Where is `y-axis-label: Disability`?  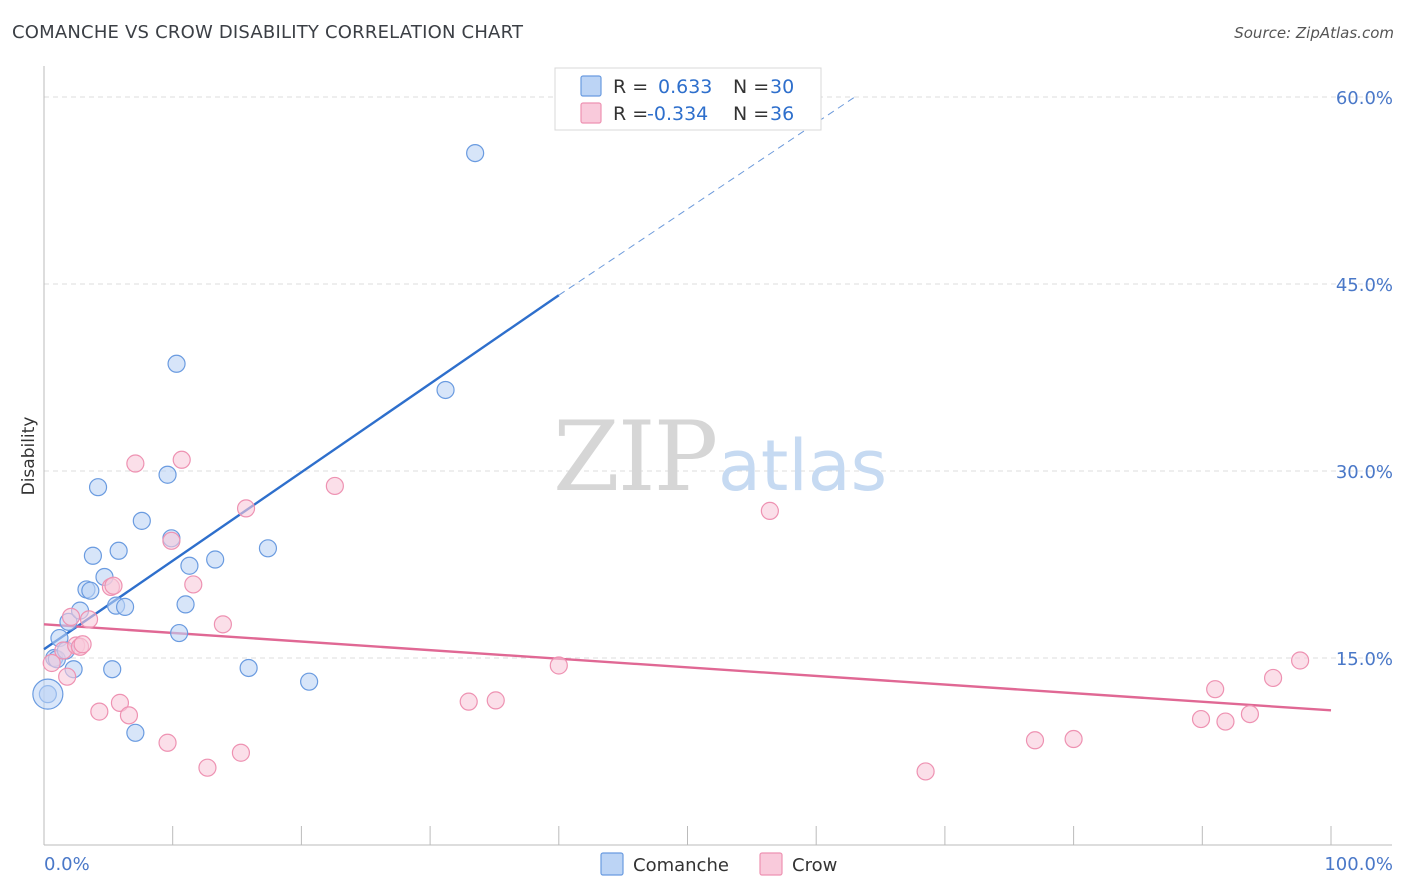
y-axis-label: Disability is located at coordinates (29, 456).